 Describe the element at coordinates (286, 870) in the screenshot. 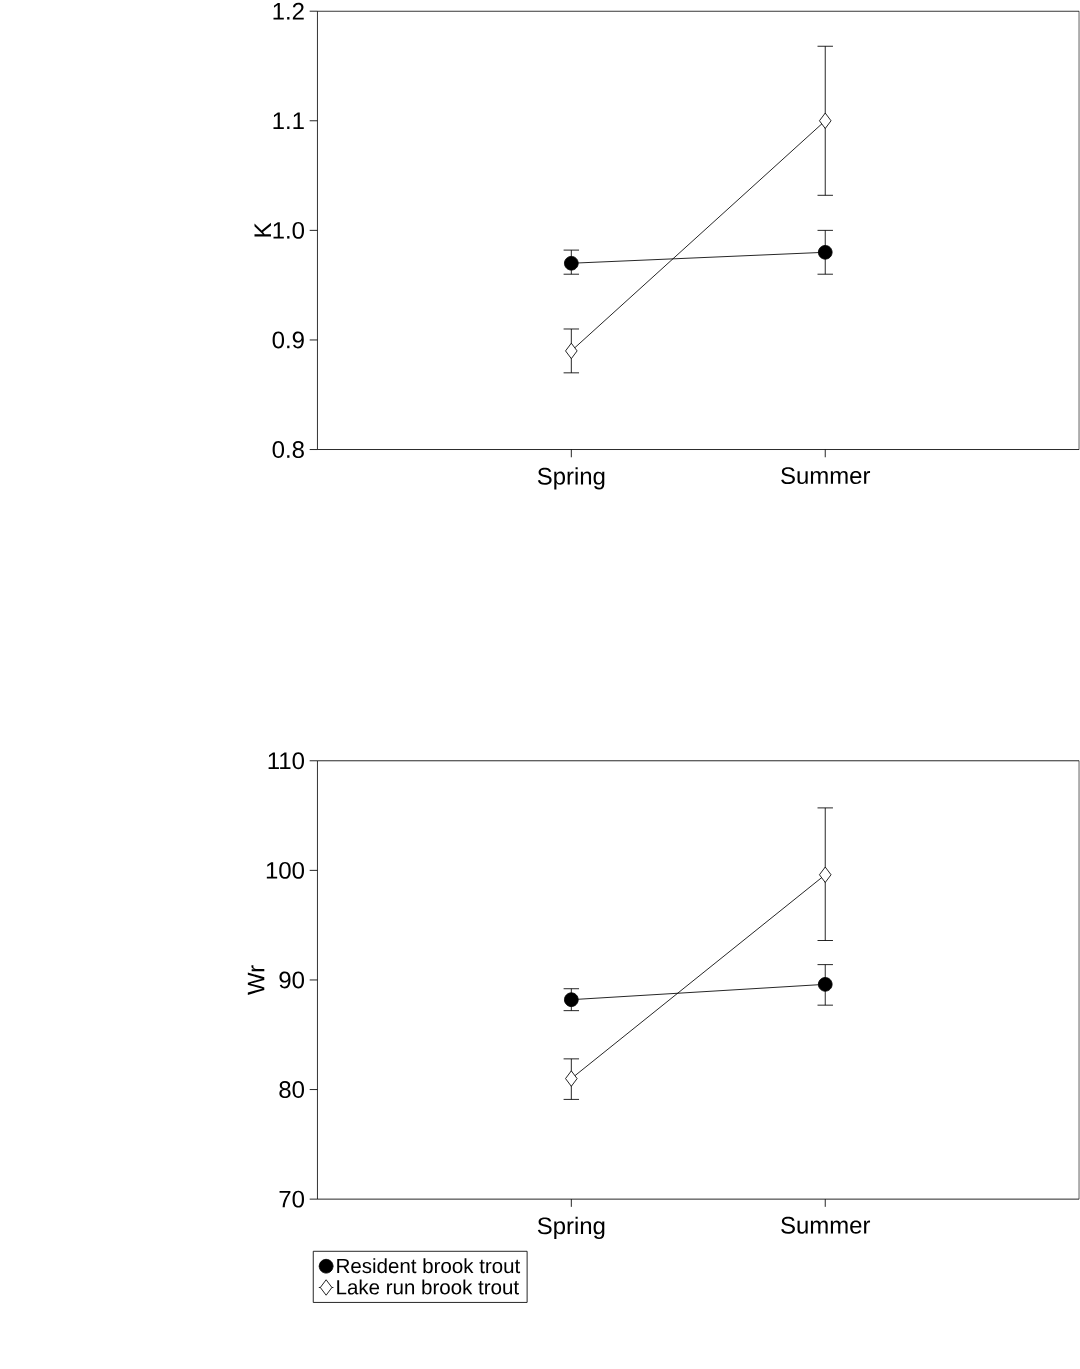

I see `y-tick-label: 100` at that location.